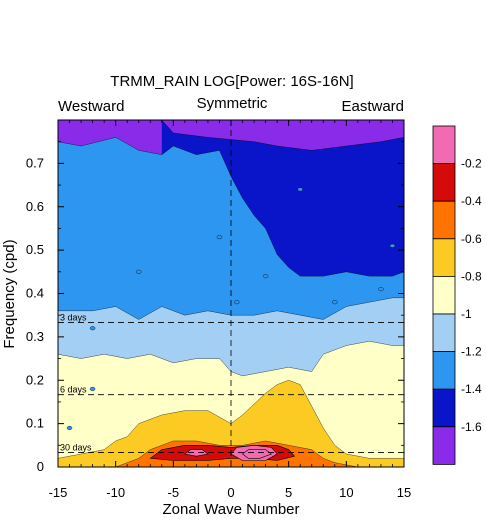 The image size is (486, 521). I want to click on x-axis-label: Zonal Wave Number, so click(231, 509).